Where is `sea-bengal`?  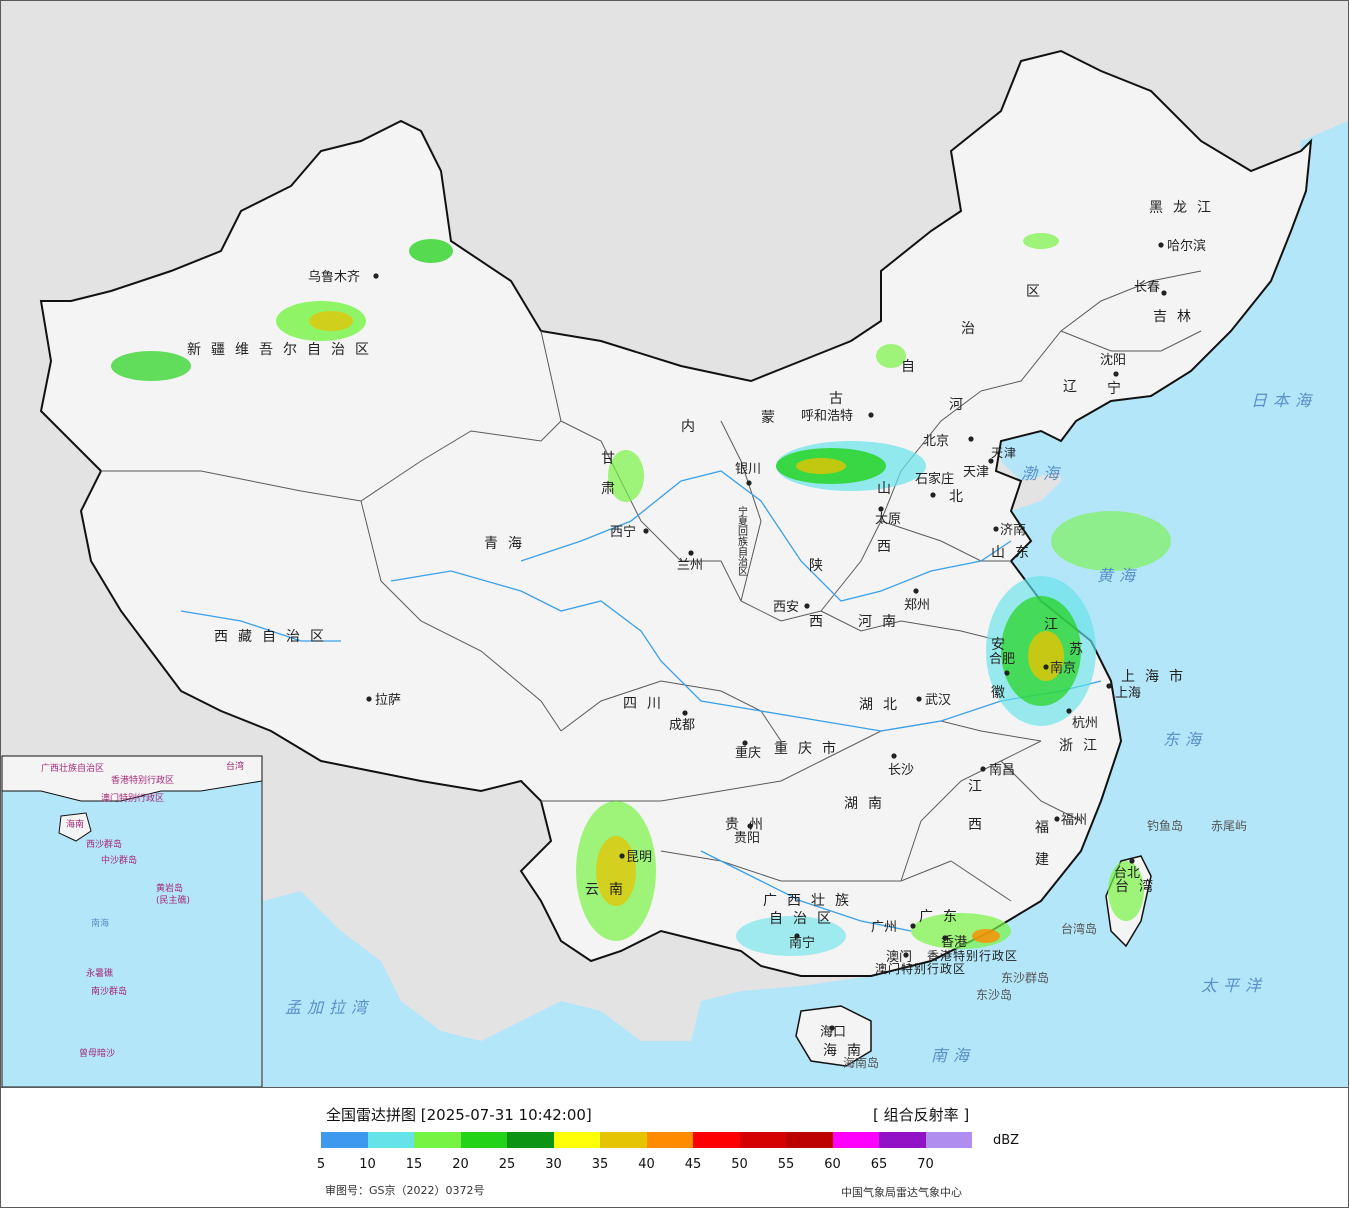
sea-bengal is located at coordinates (482, 989).